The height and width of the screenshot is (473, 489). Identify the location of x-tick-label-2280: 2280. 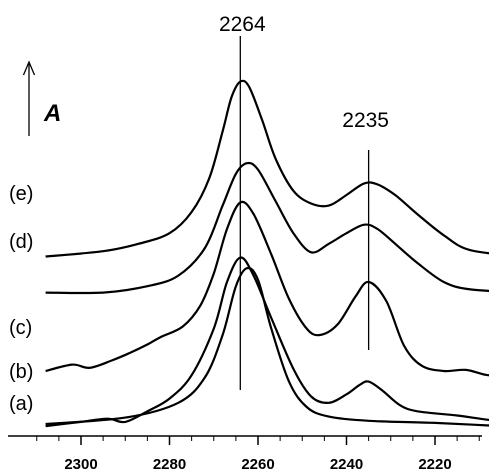
(169, 464).